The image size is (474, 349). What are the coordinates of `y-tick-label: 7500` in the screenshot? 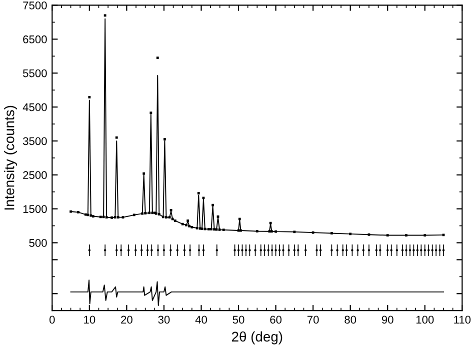 It's located at (35, 6).